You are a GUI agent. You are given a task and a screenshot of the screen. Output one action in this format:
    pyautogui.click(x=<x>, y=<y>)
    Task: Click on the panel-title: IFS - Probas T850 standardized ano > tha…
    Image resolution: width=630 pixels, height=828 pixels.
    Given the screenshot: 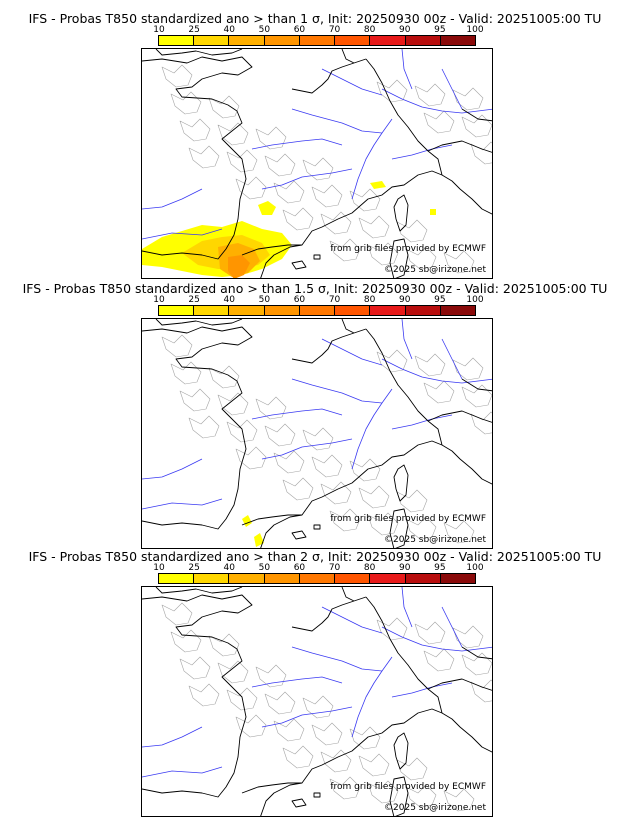 What is the action you would take?
    pyautogui.click(x=315, y=18)
    